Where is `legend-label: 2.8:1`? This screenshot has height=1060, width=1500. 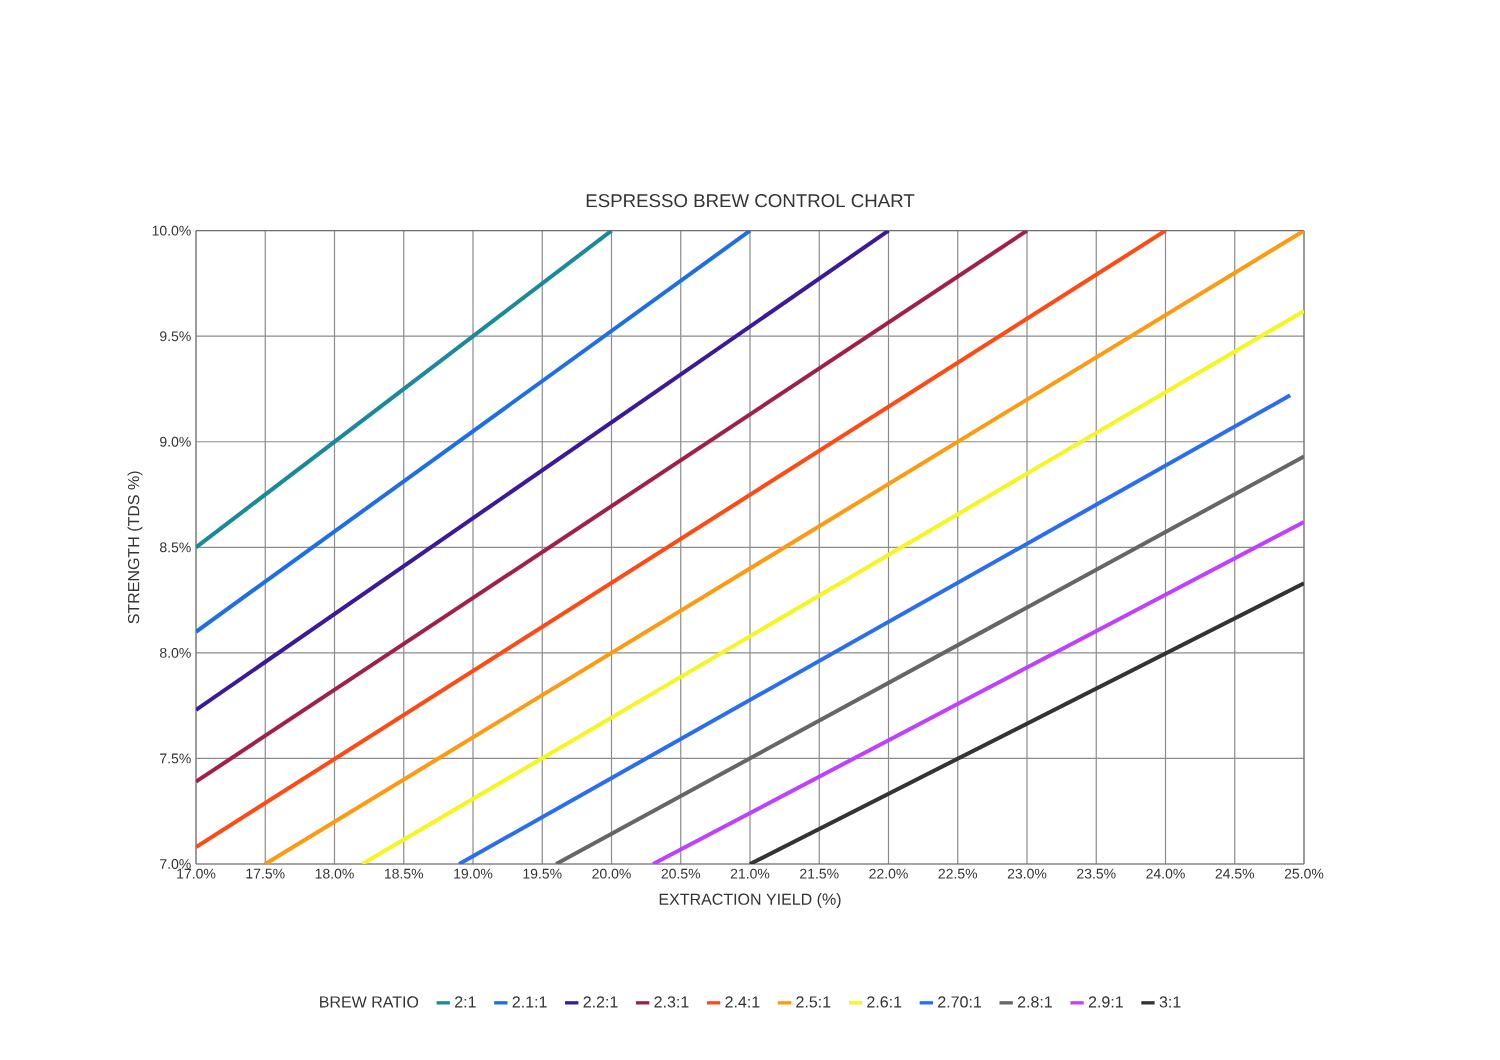 legend-label: 2.8:1 is located at coordinates (1034, 1002).